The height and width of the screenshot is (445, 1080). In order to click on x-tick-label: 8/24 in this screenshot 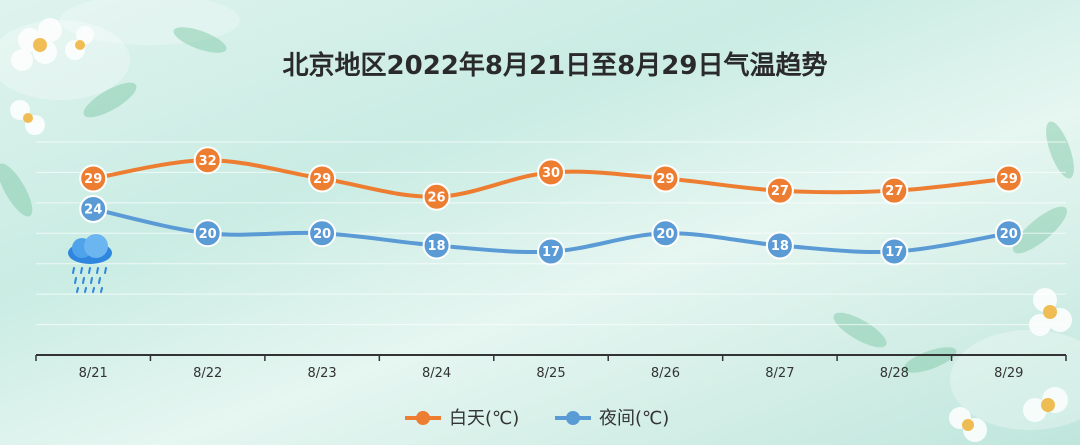, I will do `click(436, 373)`.